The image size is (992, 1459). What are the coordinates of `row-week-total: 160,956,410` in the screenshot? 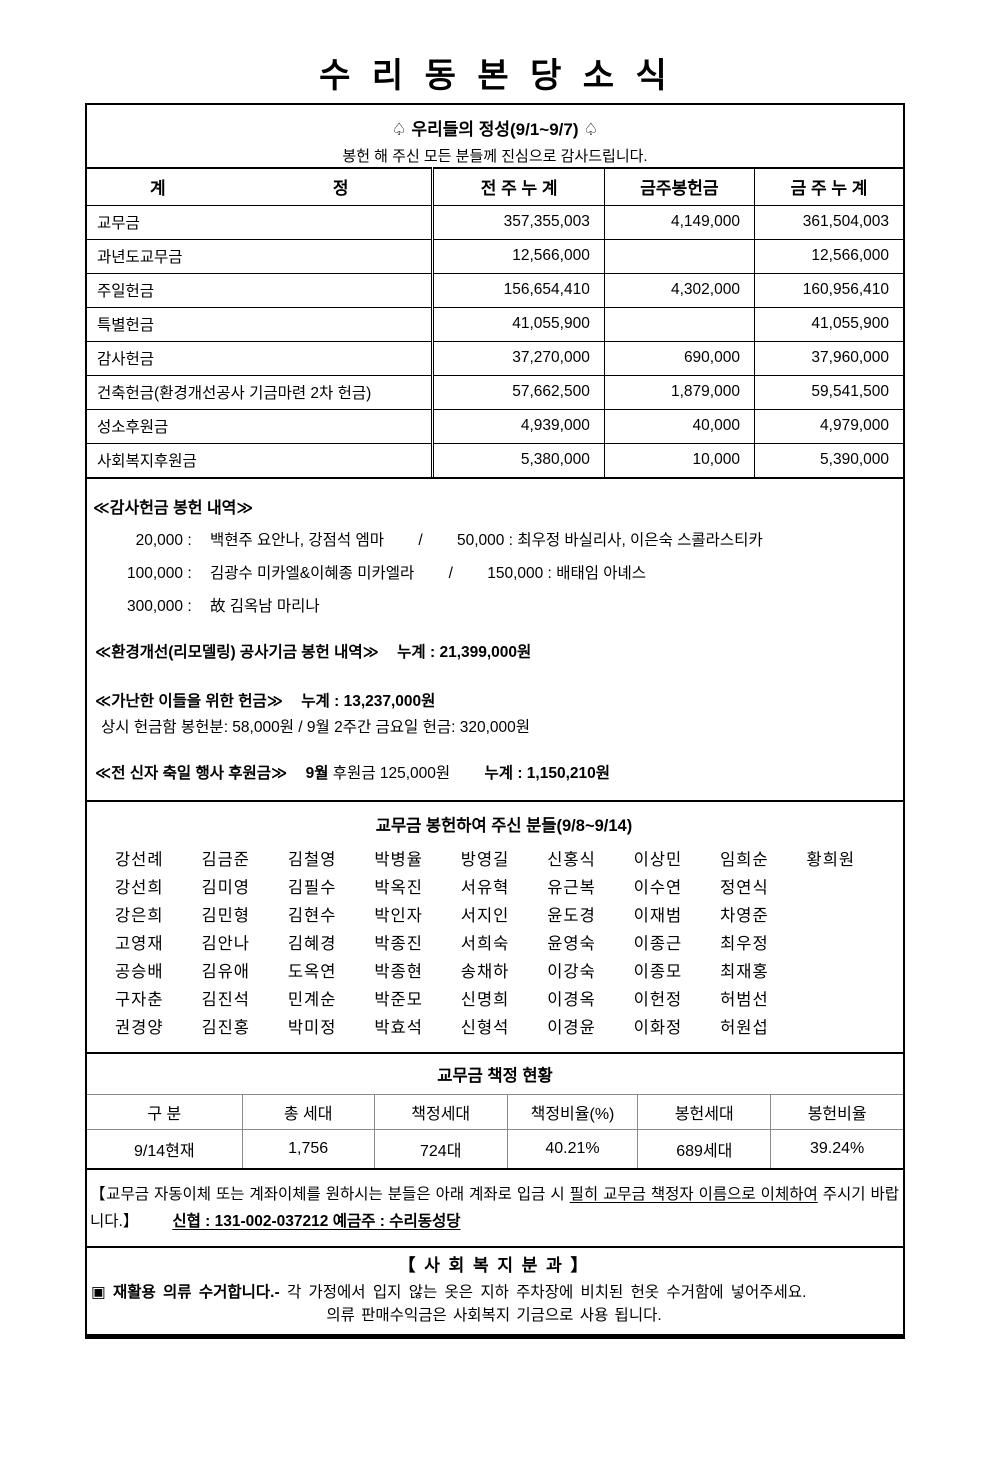 It's located at (828, 289).